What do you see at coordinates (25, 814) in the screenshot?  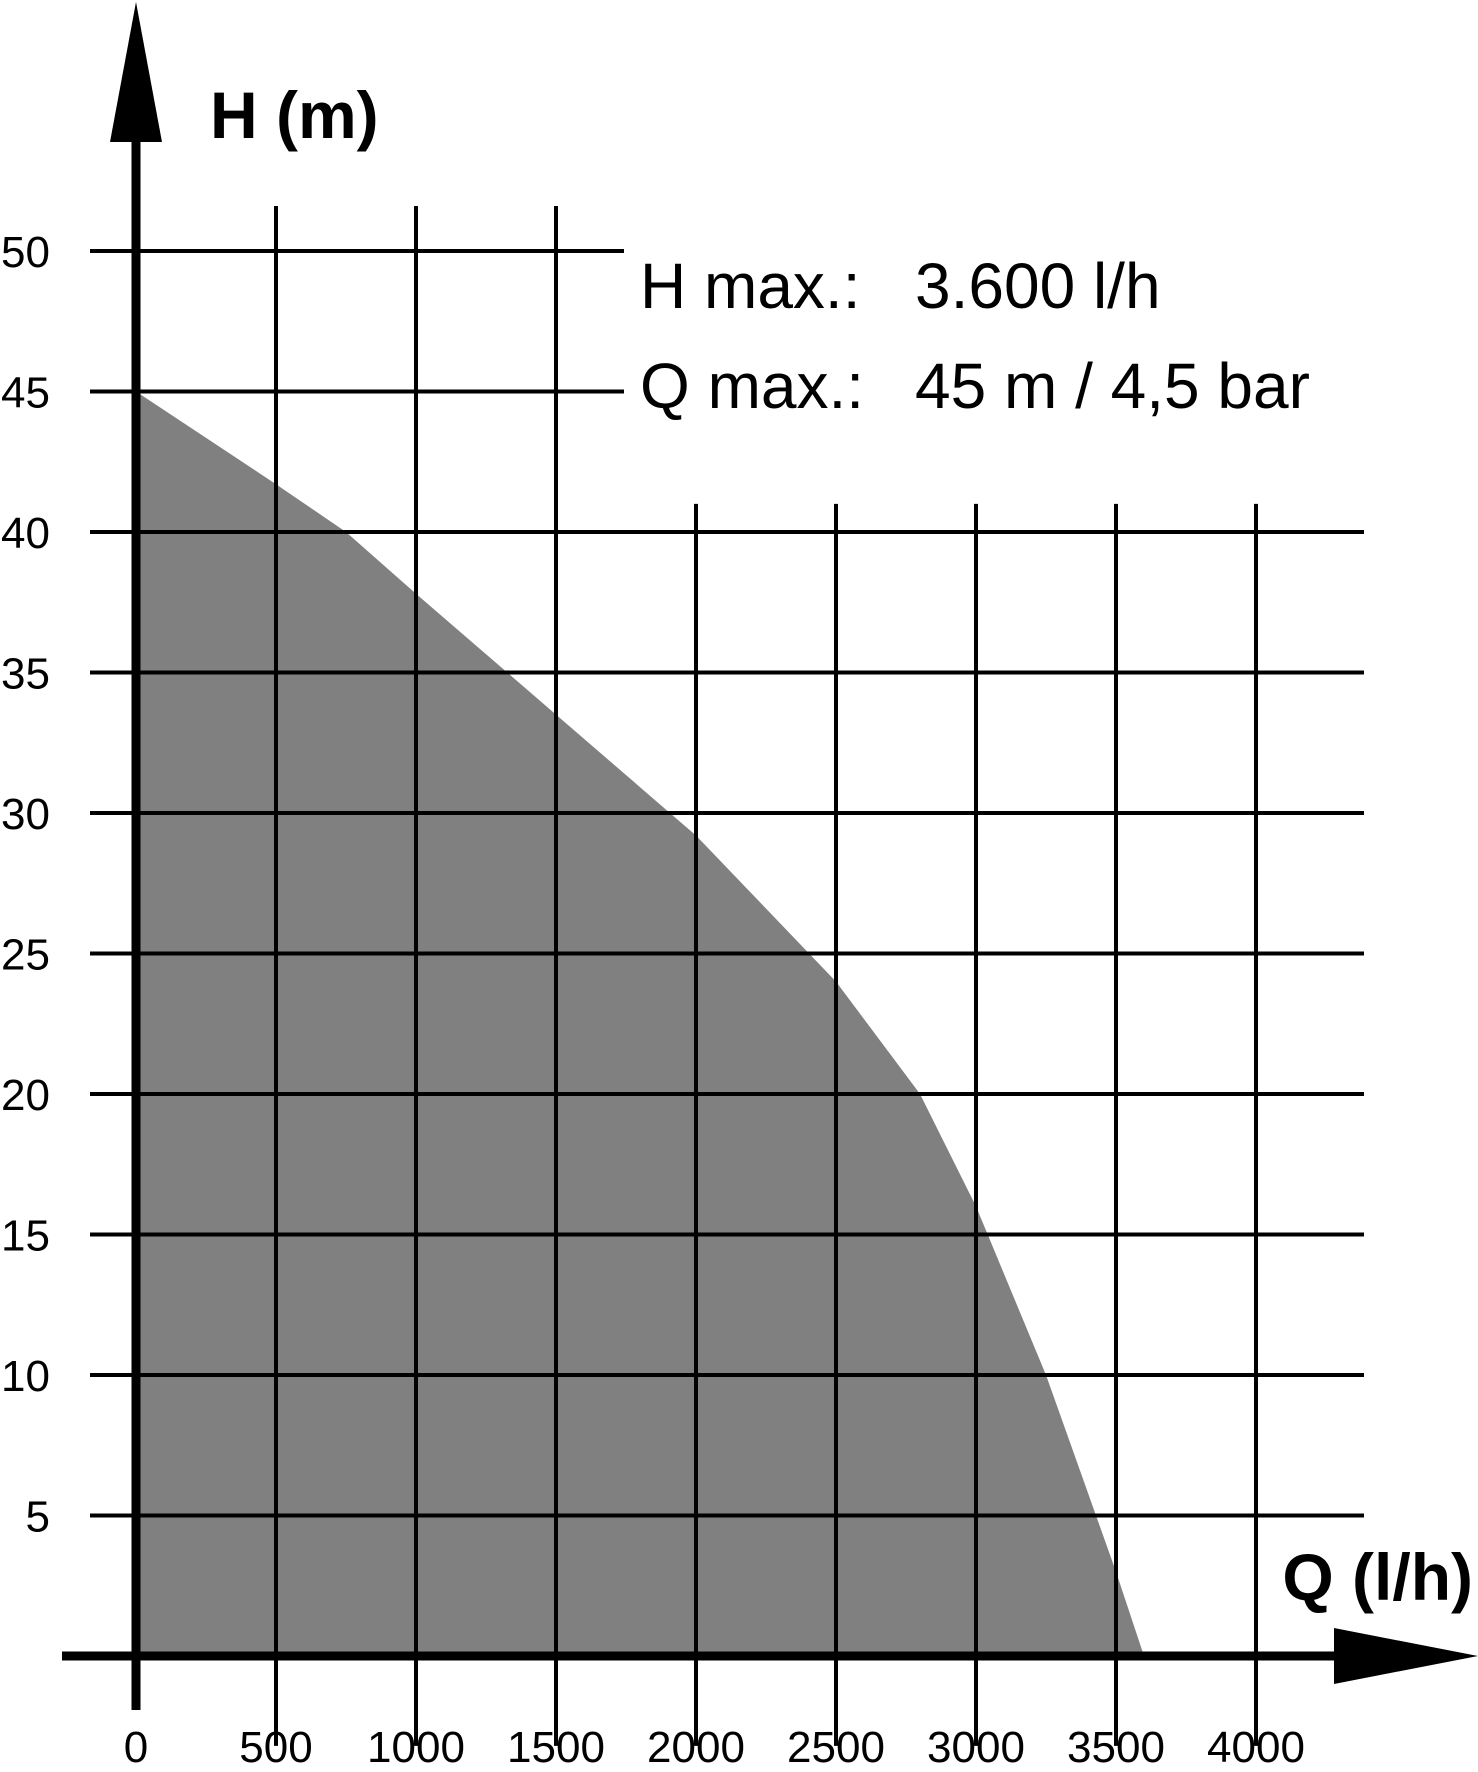 I see `y-tick-label-30: 30` at bounding box center [25, 814].